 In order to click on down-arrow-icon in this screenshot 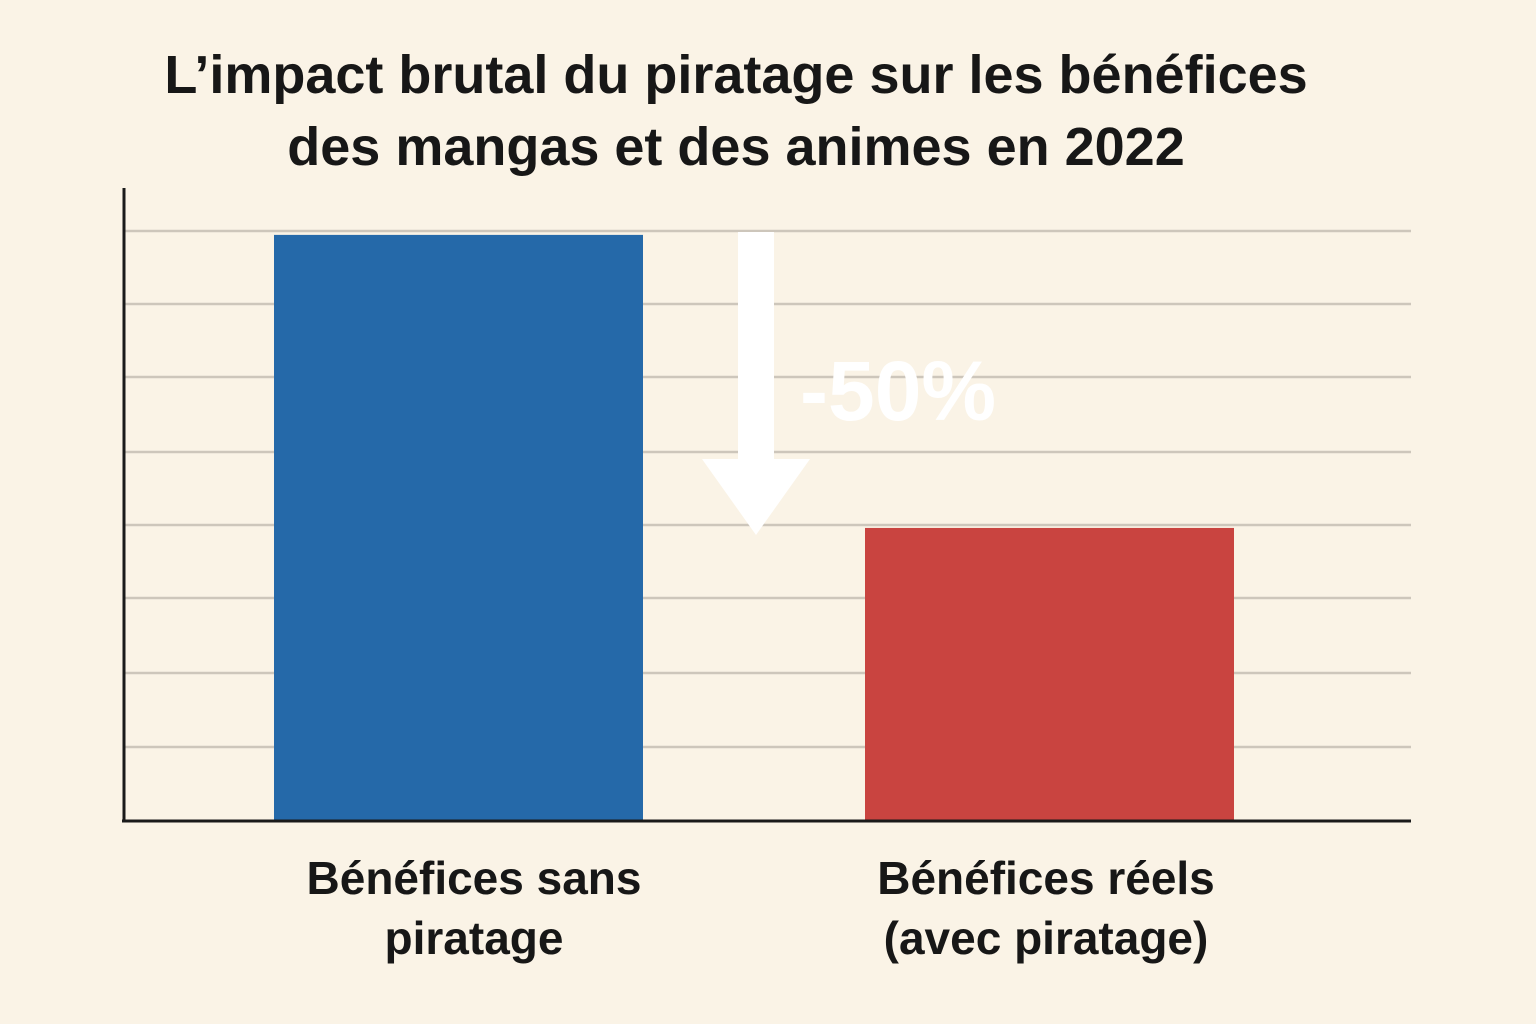, I will do `click(756, 383)`.